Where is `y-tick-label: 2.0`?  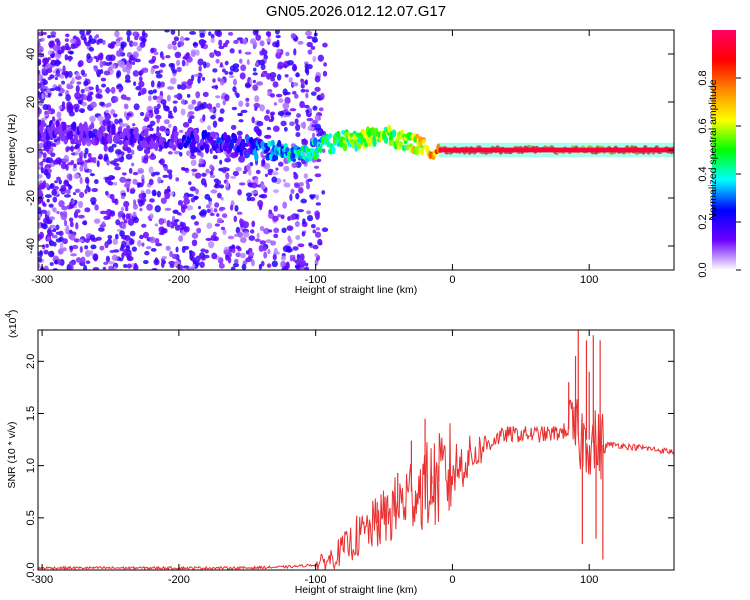
y-tick-label: 2.0 is located at coordinates (31, 361).